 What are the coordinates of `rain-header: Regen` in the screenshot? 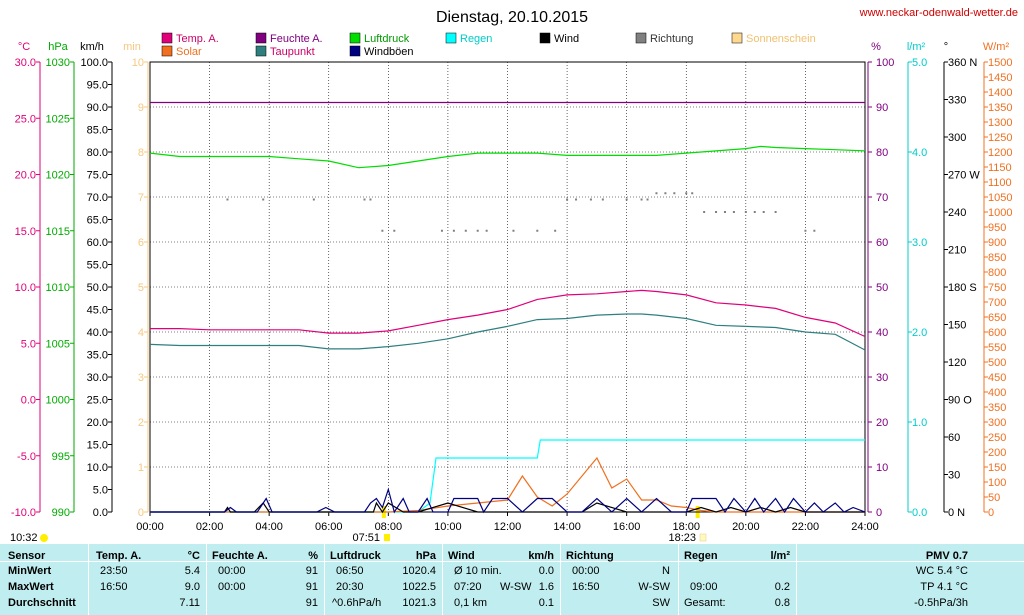 It's located at (701, 556).